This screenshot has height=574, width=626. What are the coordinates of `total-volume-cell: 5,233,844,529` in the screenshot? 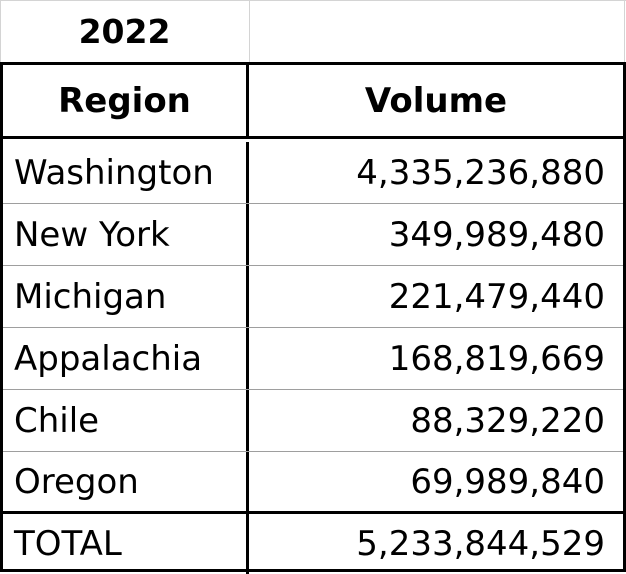 It's located at (480, 544).